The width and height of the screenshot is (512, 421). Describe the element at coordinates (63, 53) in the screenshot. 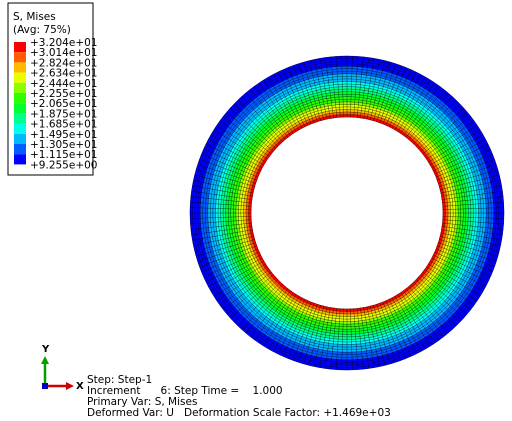

I see `legend-label: +3.014e+01` at that location.